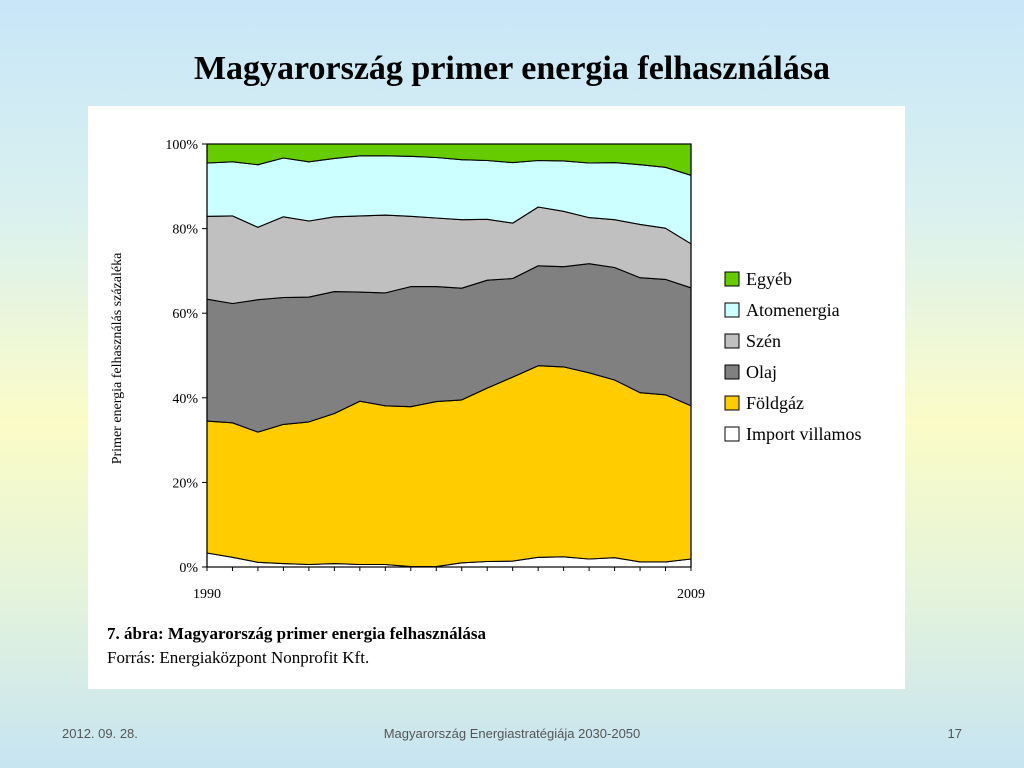  What do you see at coordinates (793, 310) in the screenshot?
I see `legend-label: Atomenergia` at bounding box center [793, 310].